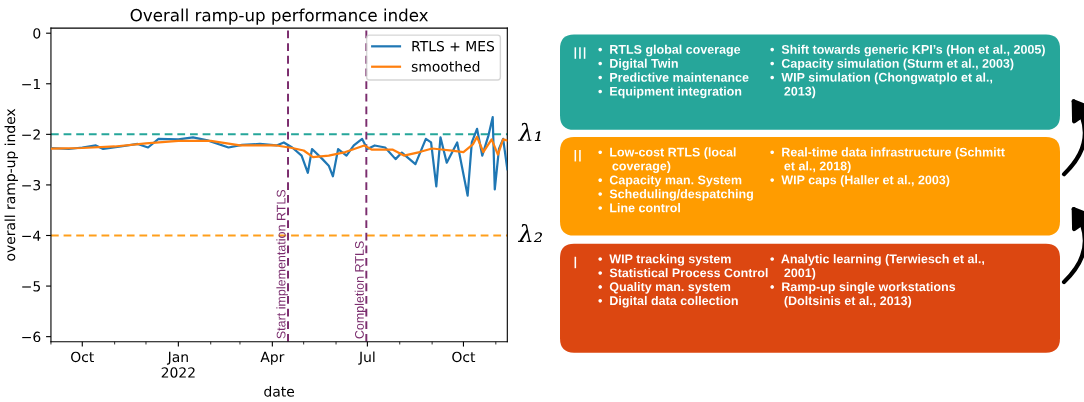 The image size is (1084, 402). Describe the element at coordinates (31, 134) in the screenshot. I see `y-tick-label: −2` at that location.